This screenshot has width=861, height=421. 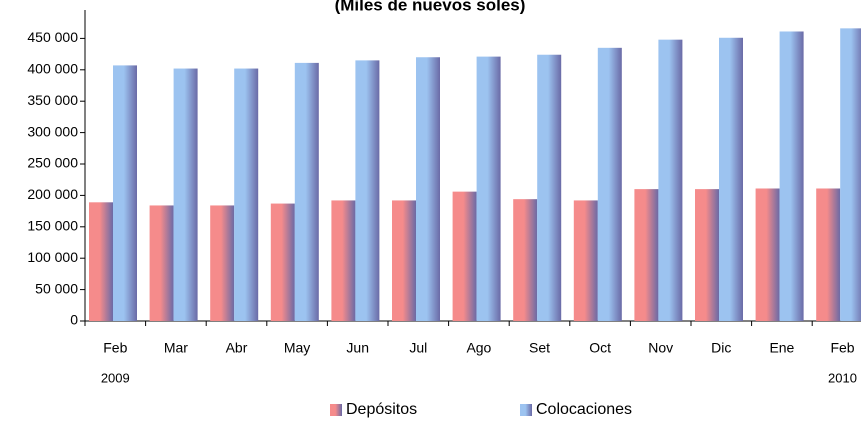 I want to click on x-tick-label: Nov, so click(x=660, y=348).